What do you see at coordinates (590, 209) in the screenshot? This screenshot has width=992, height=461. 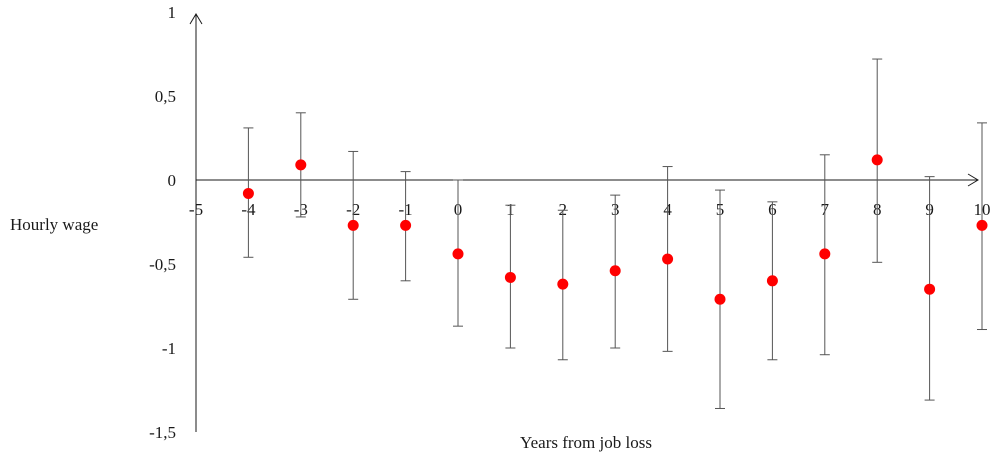 I see `x-tick-labels: -5 -4 -3 -2 -1 0 1 2 3 4 5 6 7 8 9 10` at bounding box center [590, 209].